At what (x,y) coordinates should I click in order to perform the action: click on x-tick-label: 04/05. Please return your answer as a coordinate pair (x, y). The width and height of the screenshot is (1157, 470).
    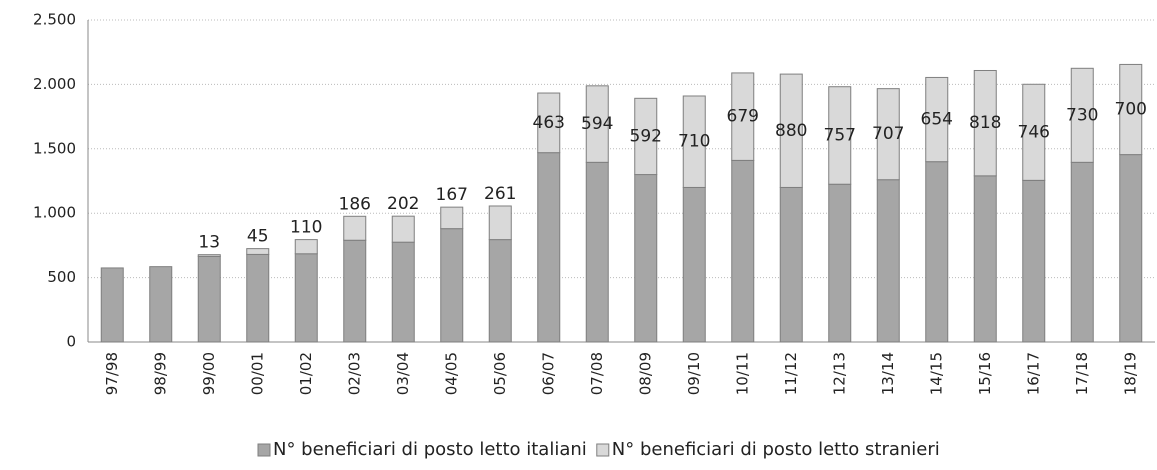
    Looking at the image, I should click on (451, 373).